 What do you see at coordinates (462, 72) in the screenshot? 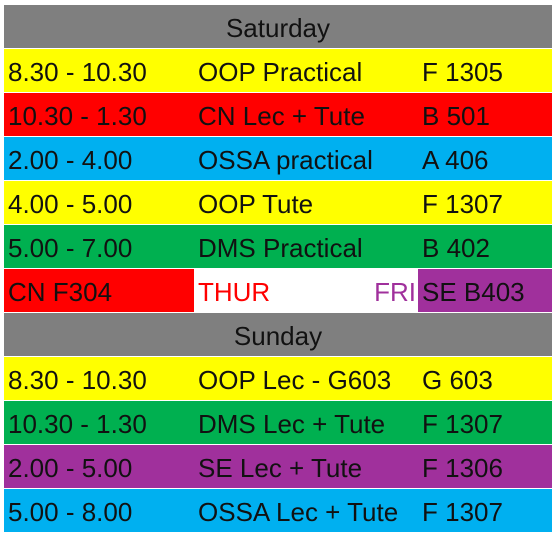
I see `room-cell: F 1305` at bounding box center [462, 72].